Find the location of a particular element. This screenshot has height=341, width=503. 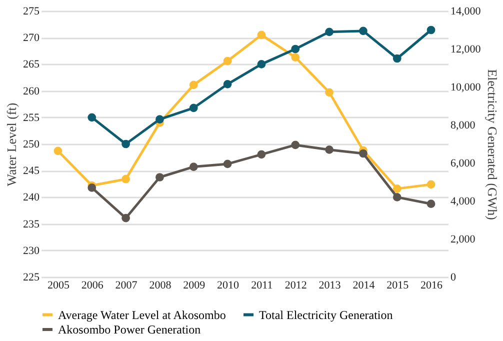

x-tick-label: 2009 is located at coordinates (194, 286).